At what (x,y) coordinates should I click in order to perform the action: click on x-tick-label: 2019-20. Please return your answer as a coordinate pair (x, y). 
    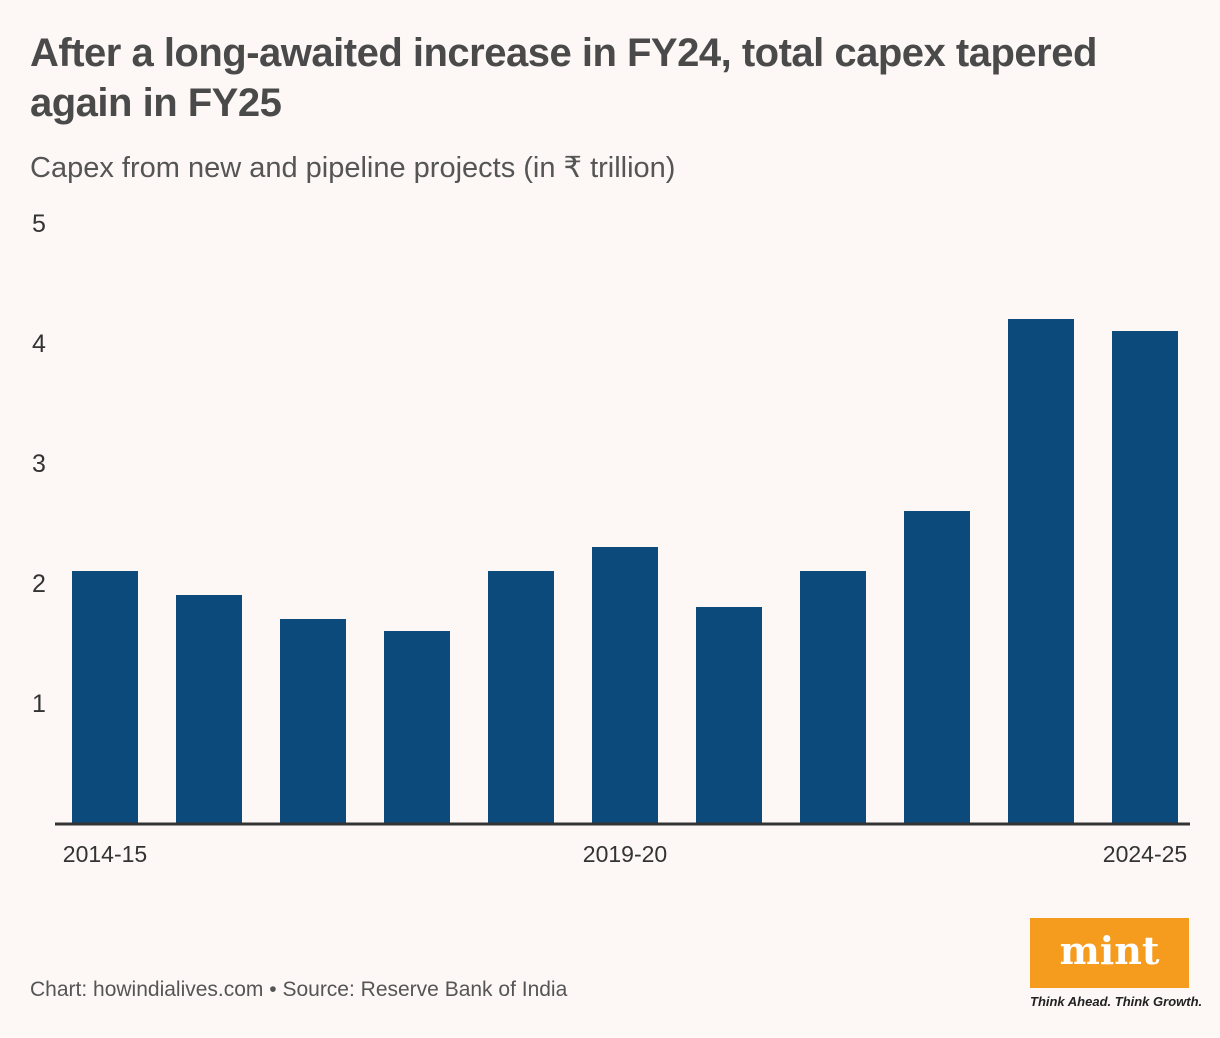
    Looking at the image, I should click on (625, 854).